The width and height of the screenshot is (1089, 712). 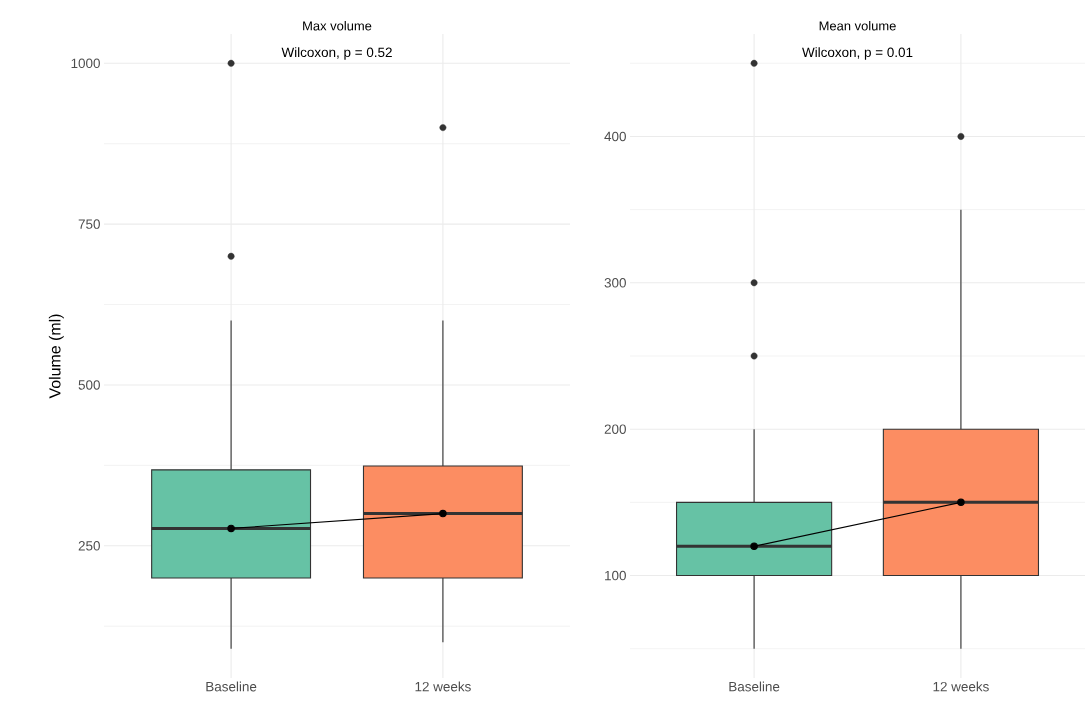 What do you see at coordinates (615, 136) in the screenshot?
I see `y-tick-label: 400` at bounding box center [615, 136].